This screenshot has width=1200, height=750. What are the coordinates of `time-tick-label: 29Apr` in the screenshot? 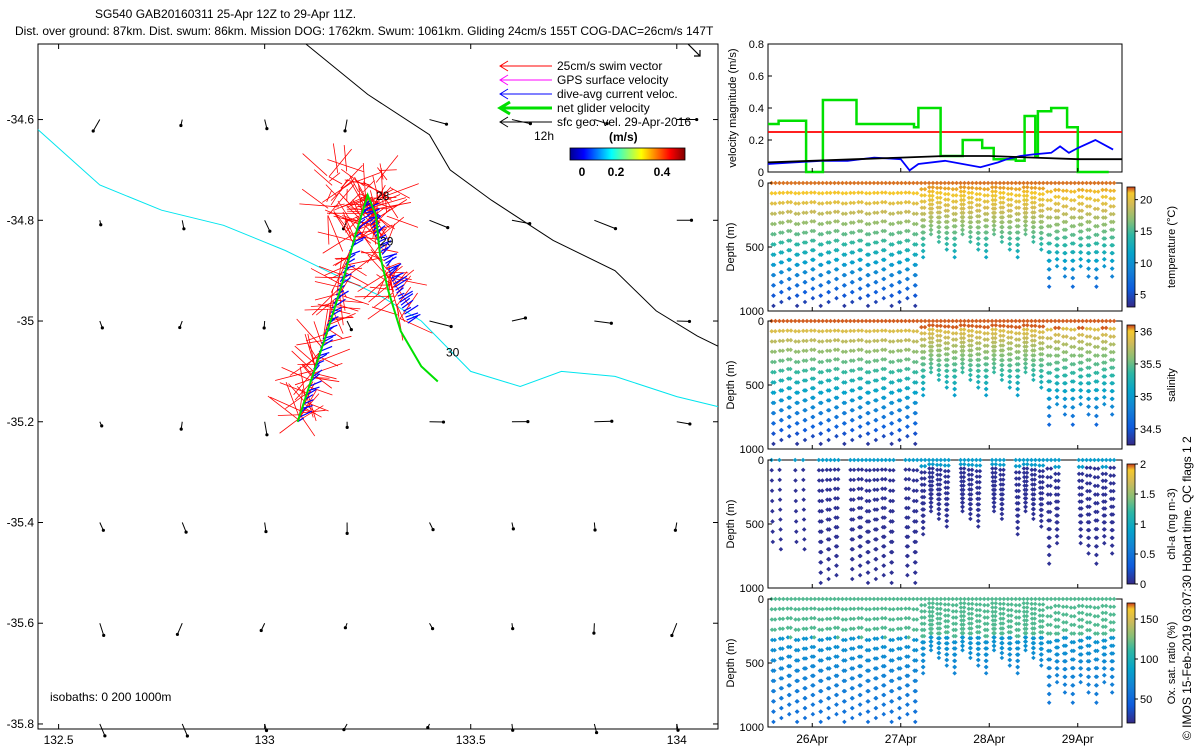 It's located at (1078, 739).